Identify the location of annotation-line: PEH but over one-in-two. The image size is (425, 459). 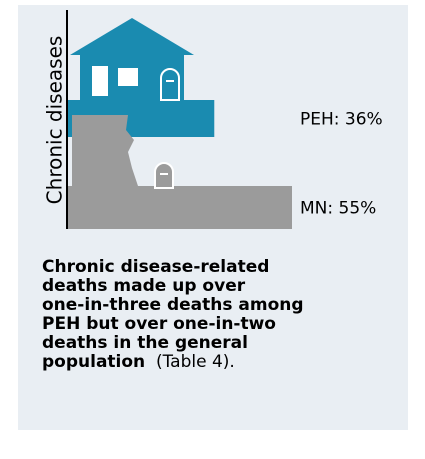
(159, 324).